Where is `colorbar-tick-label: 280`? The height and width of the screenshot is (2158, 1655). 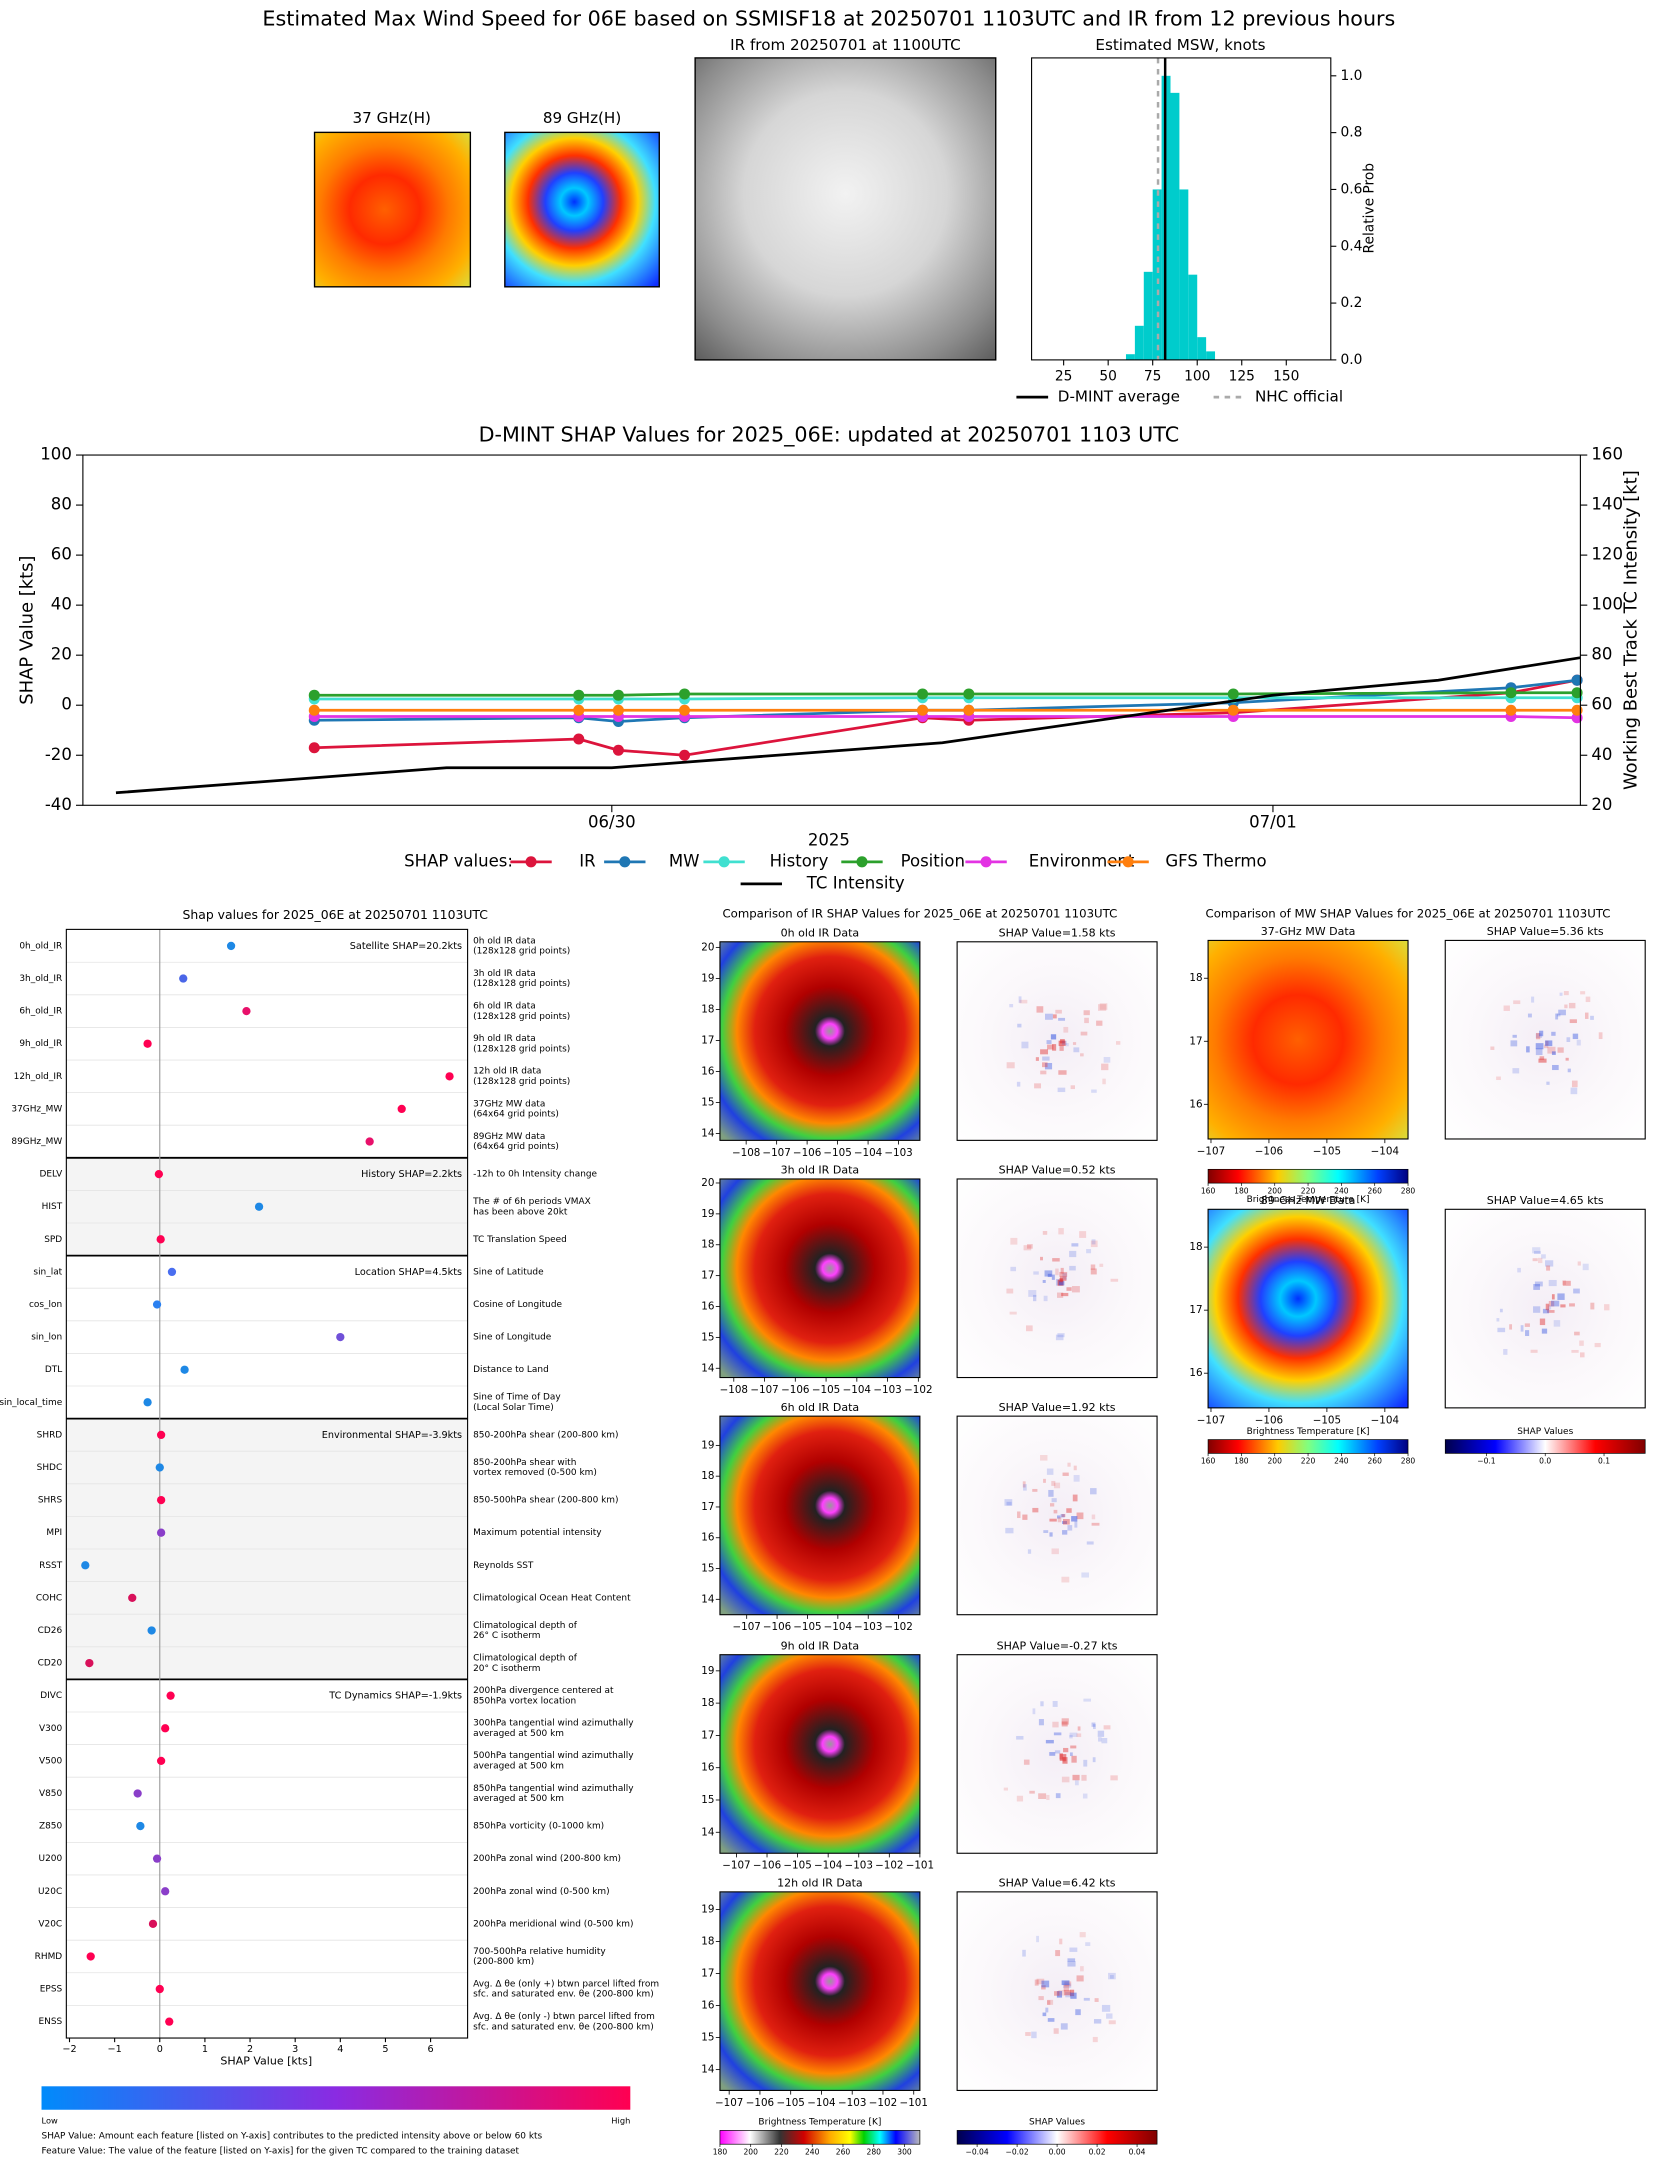 colorbar-tick-label: 280 is located at coordinates (1408, 1190).